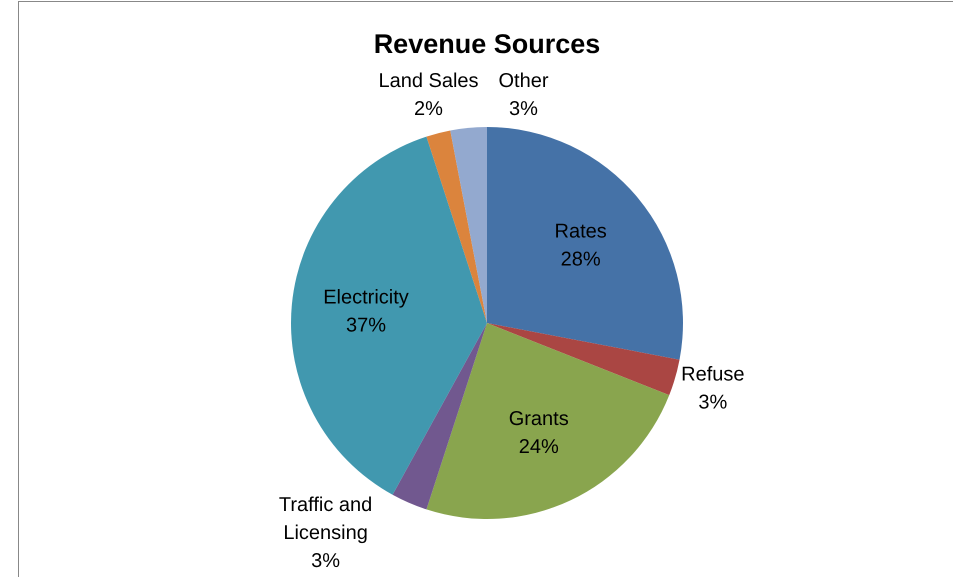 Image resolution: width=953 pixels, height=577 pixels. What do you see at coordinates (538, 447) in the screenshot?
I see `data-label: 24%` at bounding box center [538, 447].